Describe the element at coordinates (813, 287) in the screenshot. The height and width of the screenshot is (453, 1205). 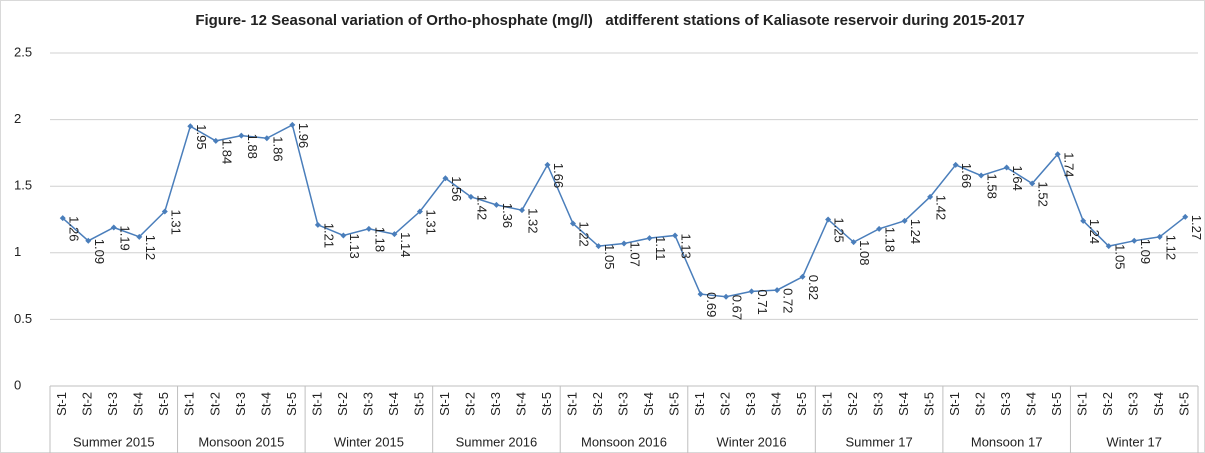
I see `data-label: 0.82` at that location.